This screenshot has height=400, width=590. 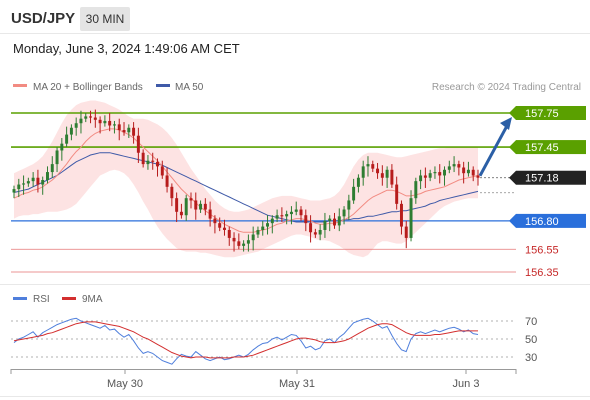 I want to click on current-price-tag, so click(x=551, y=177).